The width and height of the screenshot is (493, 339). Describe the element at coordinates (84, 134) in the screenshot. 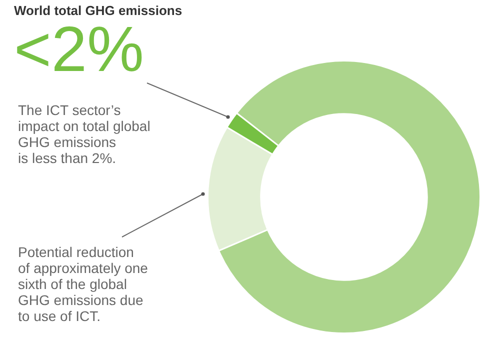

I see `text: The ICT sector’s impact on total global GHG emissions is less than 2%.` at that location.